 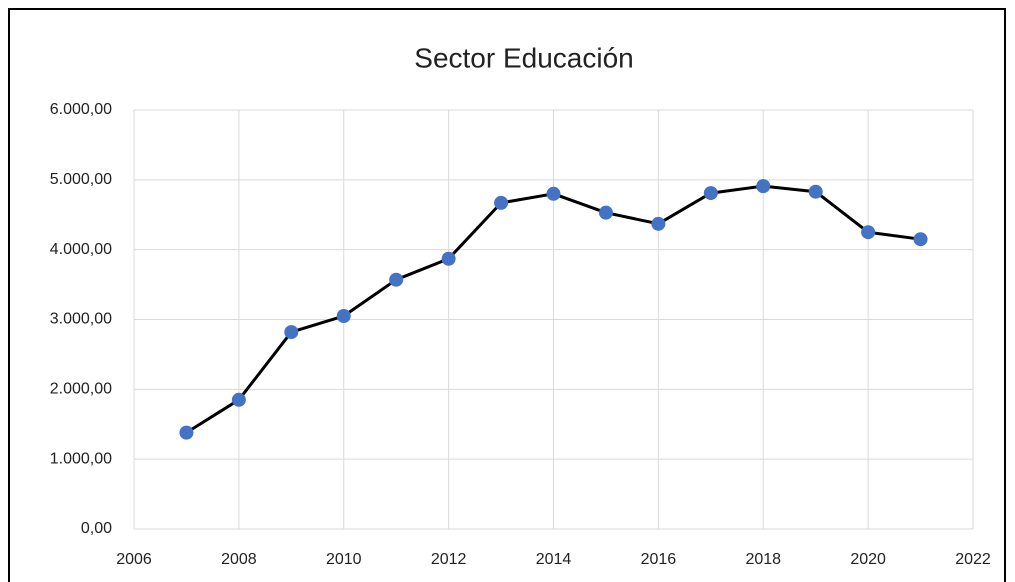 What do you see at coordinates (344, 559) in the screenshot?
I see `x-tick-label: 2010` at bounding box center [344, 559].